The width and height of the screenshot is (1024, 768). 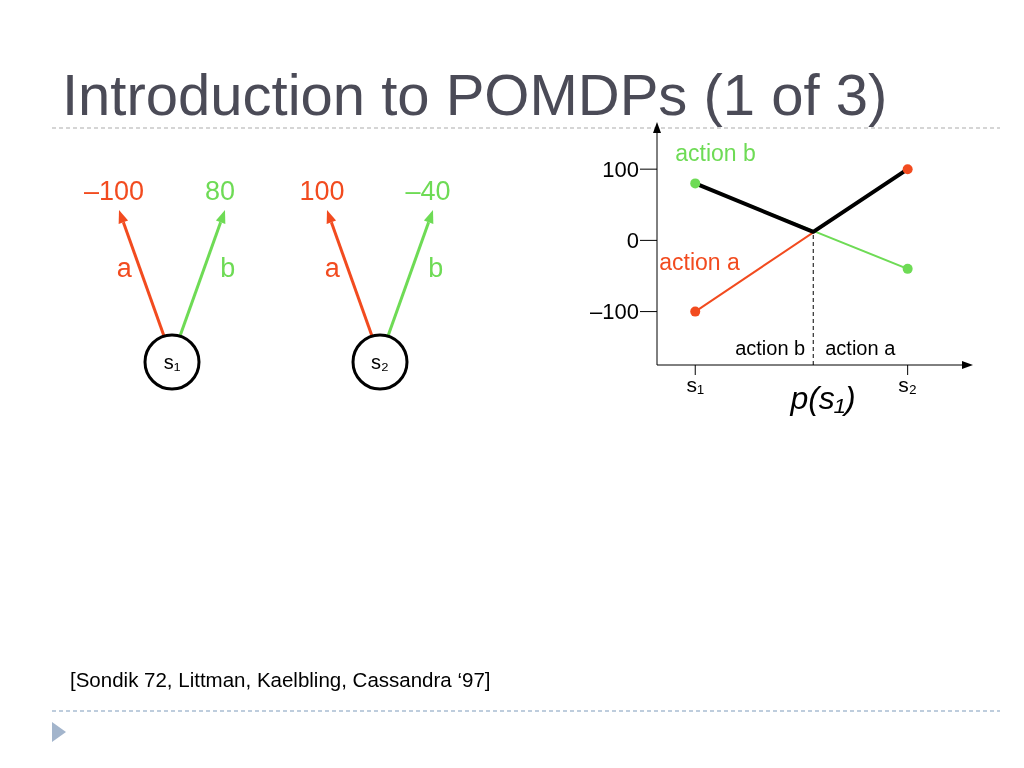 What do you see at coordinates (699, 261) in the screenshot?
I see `series-label: action a` at bounding box center [699, 261].